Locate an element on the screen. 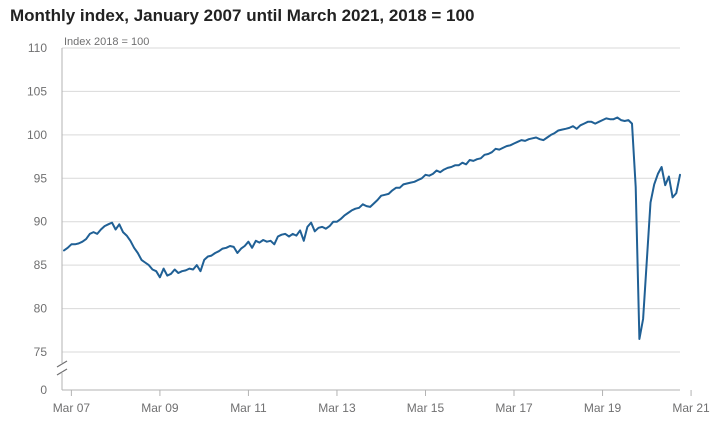 The width and height of the screenshot is (721, 425). x-tick-label: Mar 07 is located at coordinates (72, 408).